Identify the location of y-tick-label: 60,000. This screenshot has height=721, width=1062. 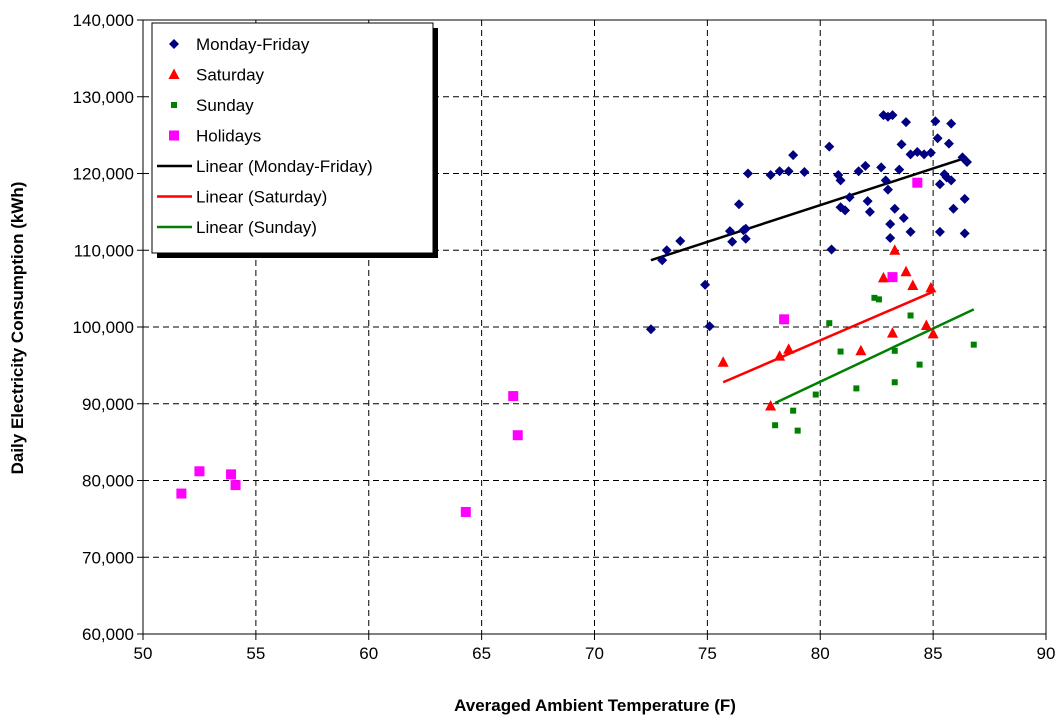
(108, 634).